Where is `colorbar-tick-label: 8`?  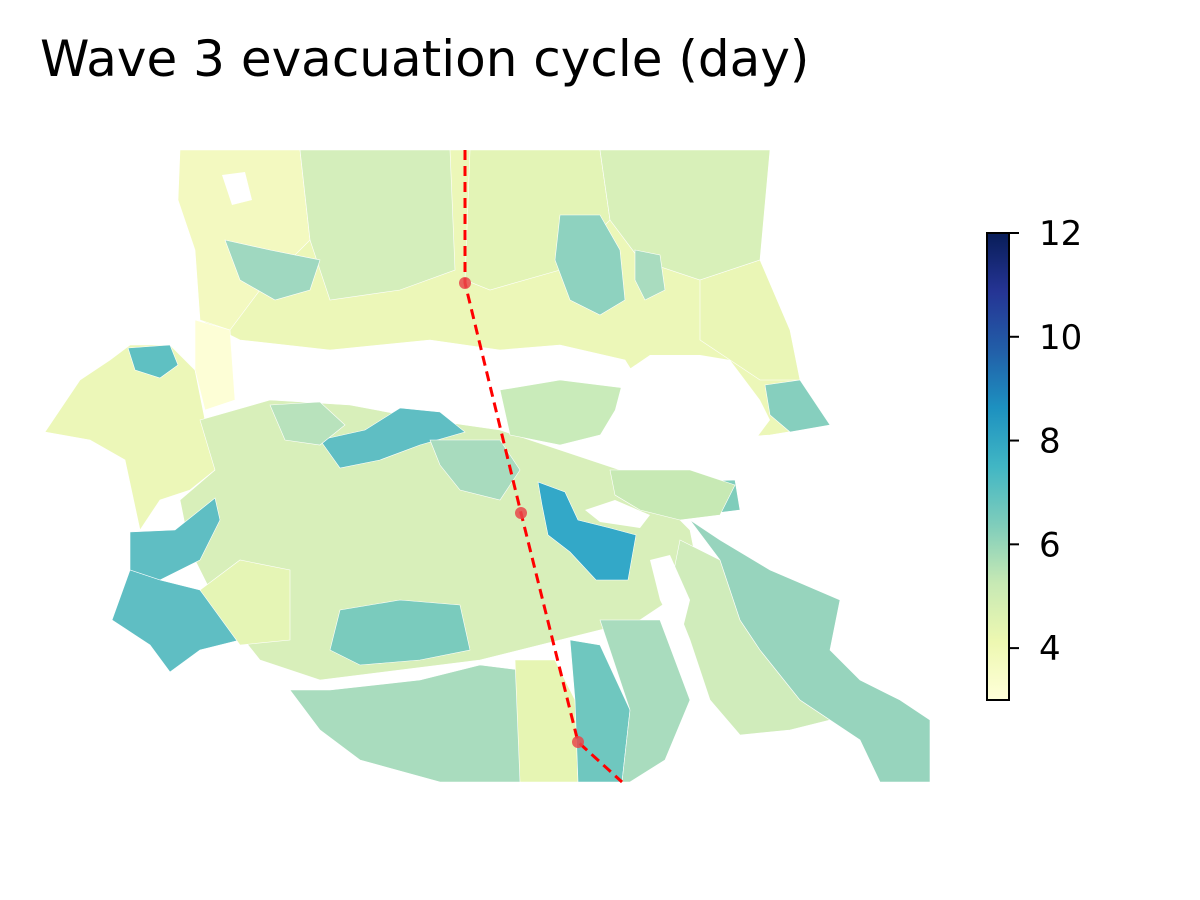
colorbar-tick-label: 8 is located at coordinates (1050, 442).